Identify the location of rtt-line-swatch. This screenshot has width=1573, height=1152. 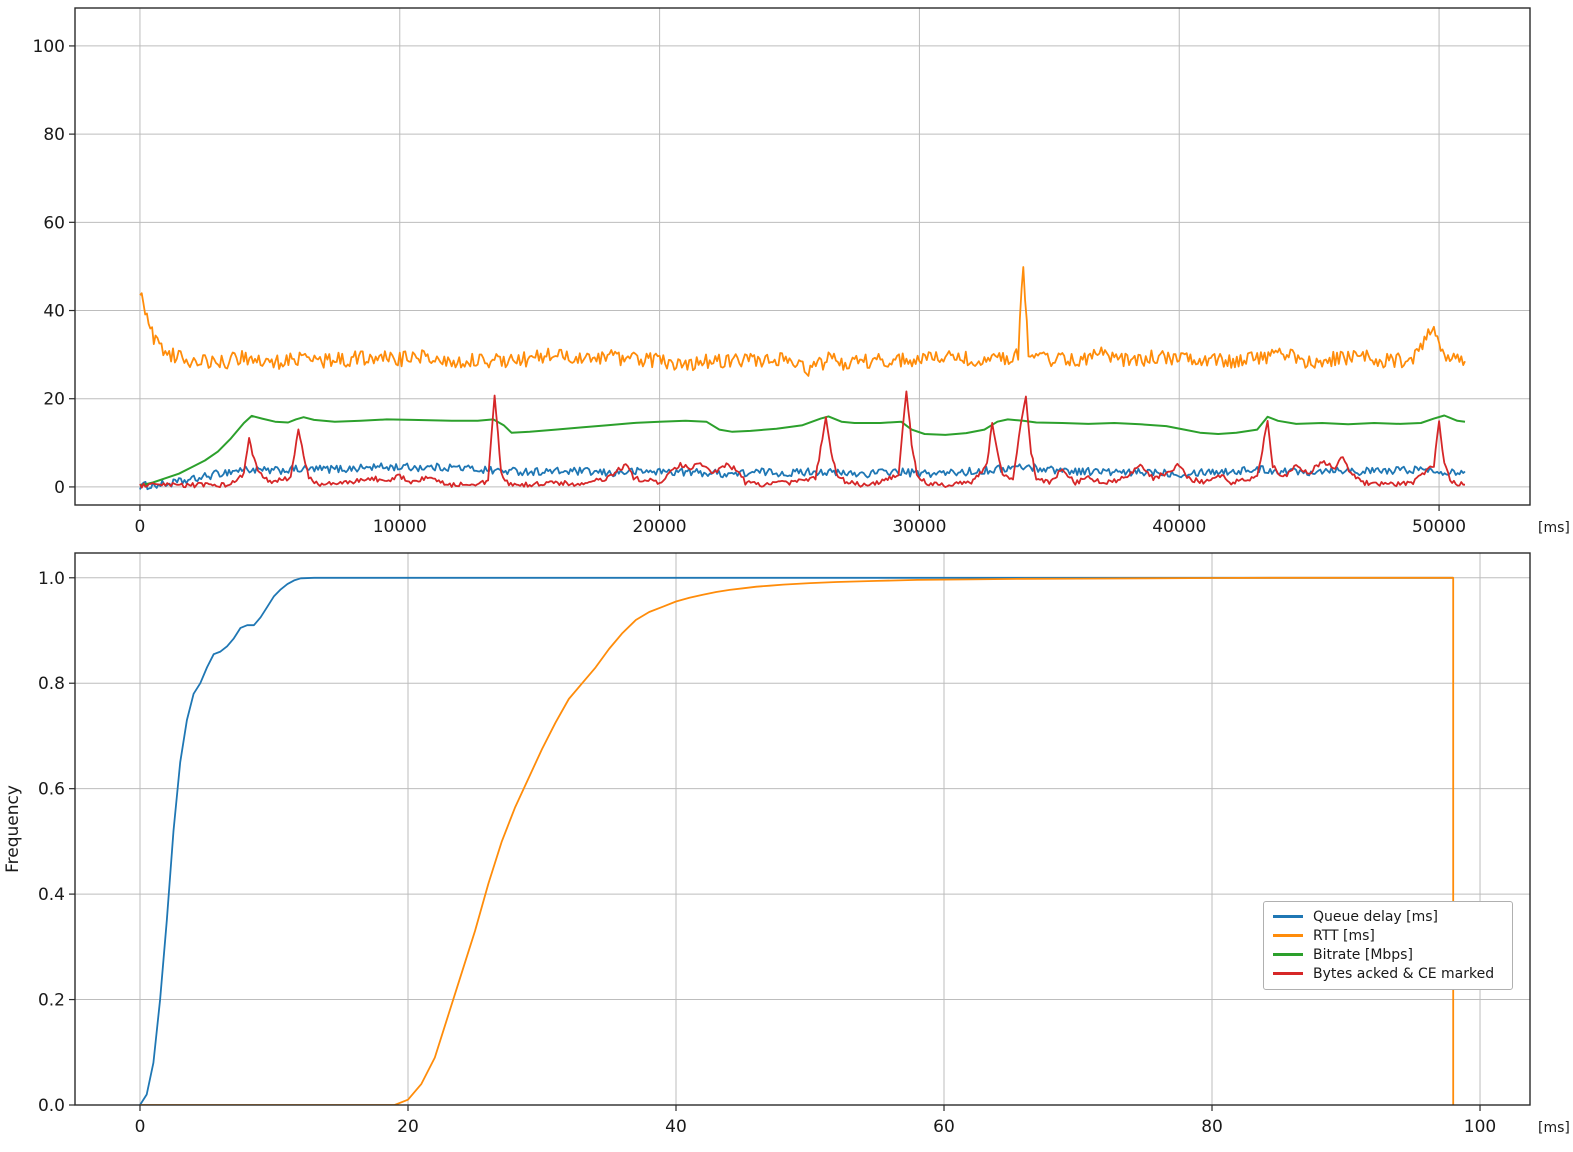
(1288, 935).